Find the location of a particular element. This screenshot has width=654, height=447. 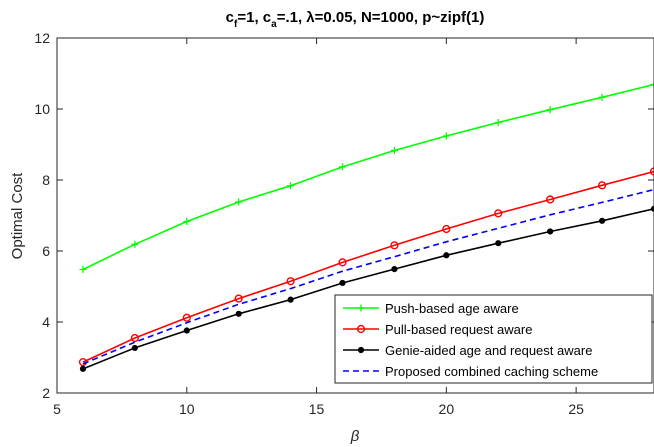

legend-item: Push-based age aware is located at coordinates (431, 308).